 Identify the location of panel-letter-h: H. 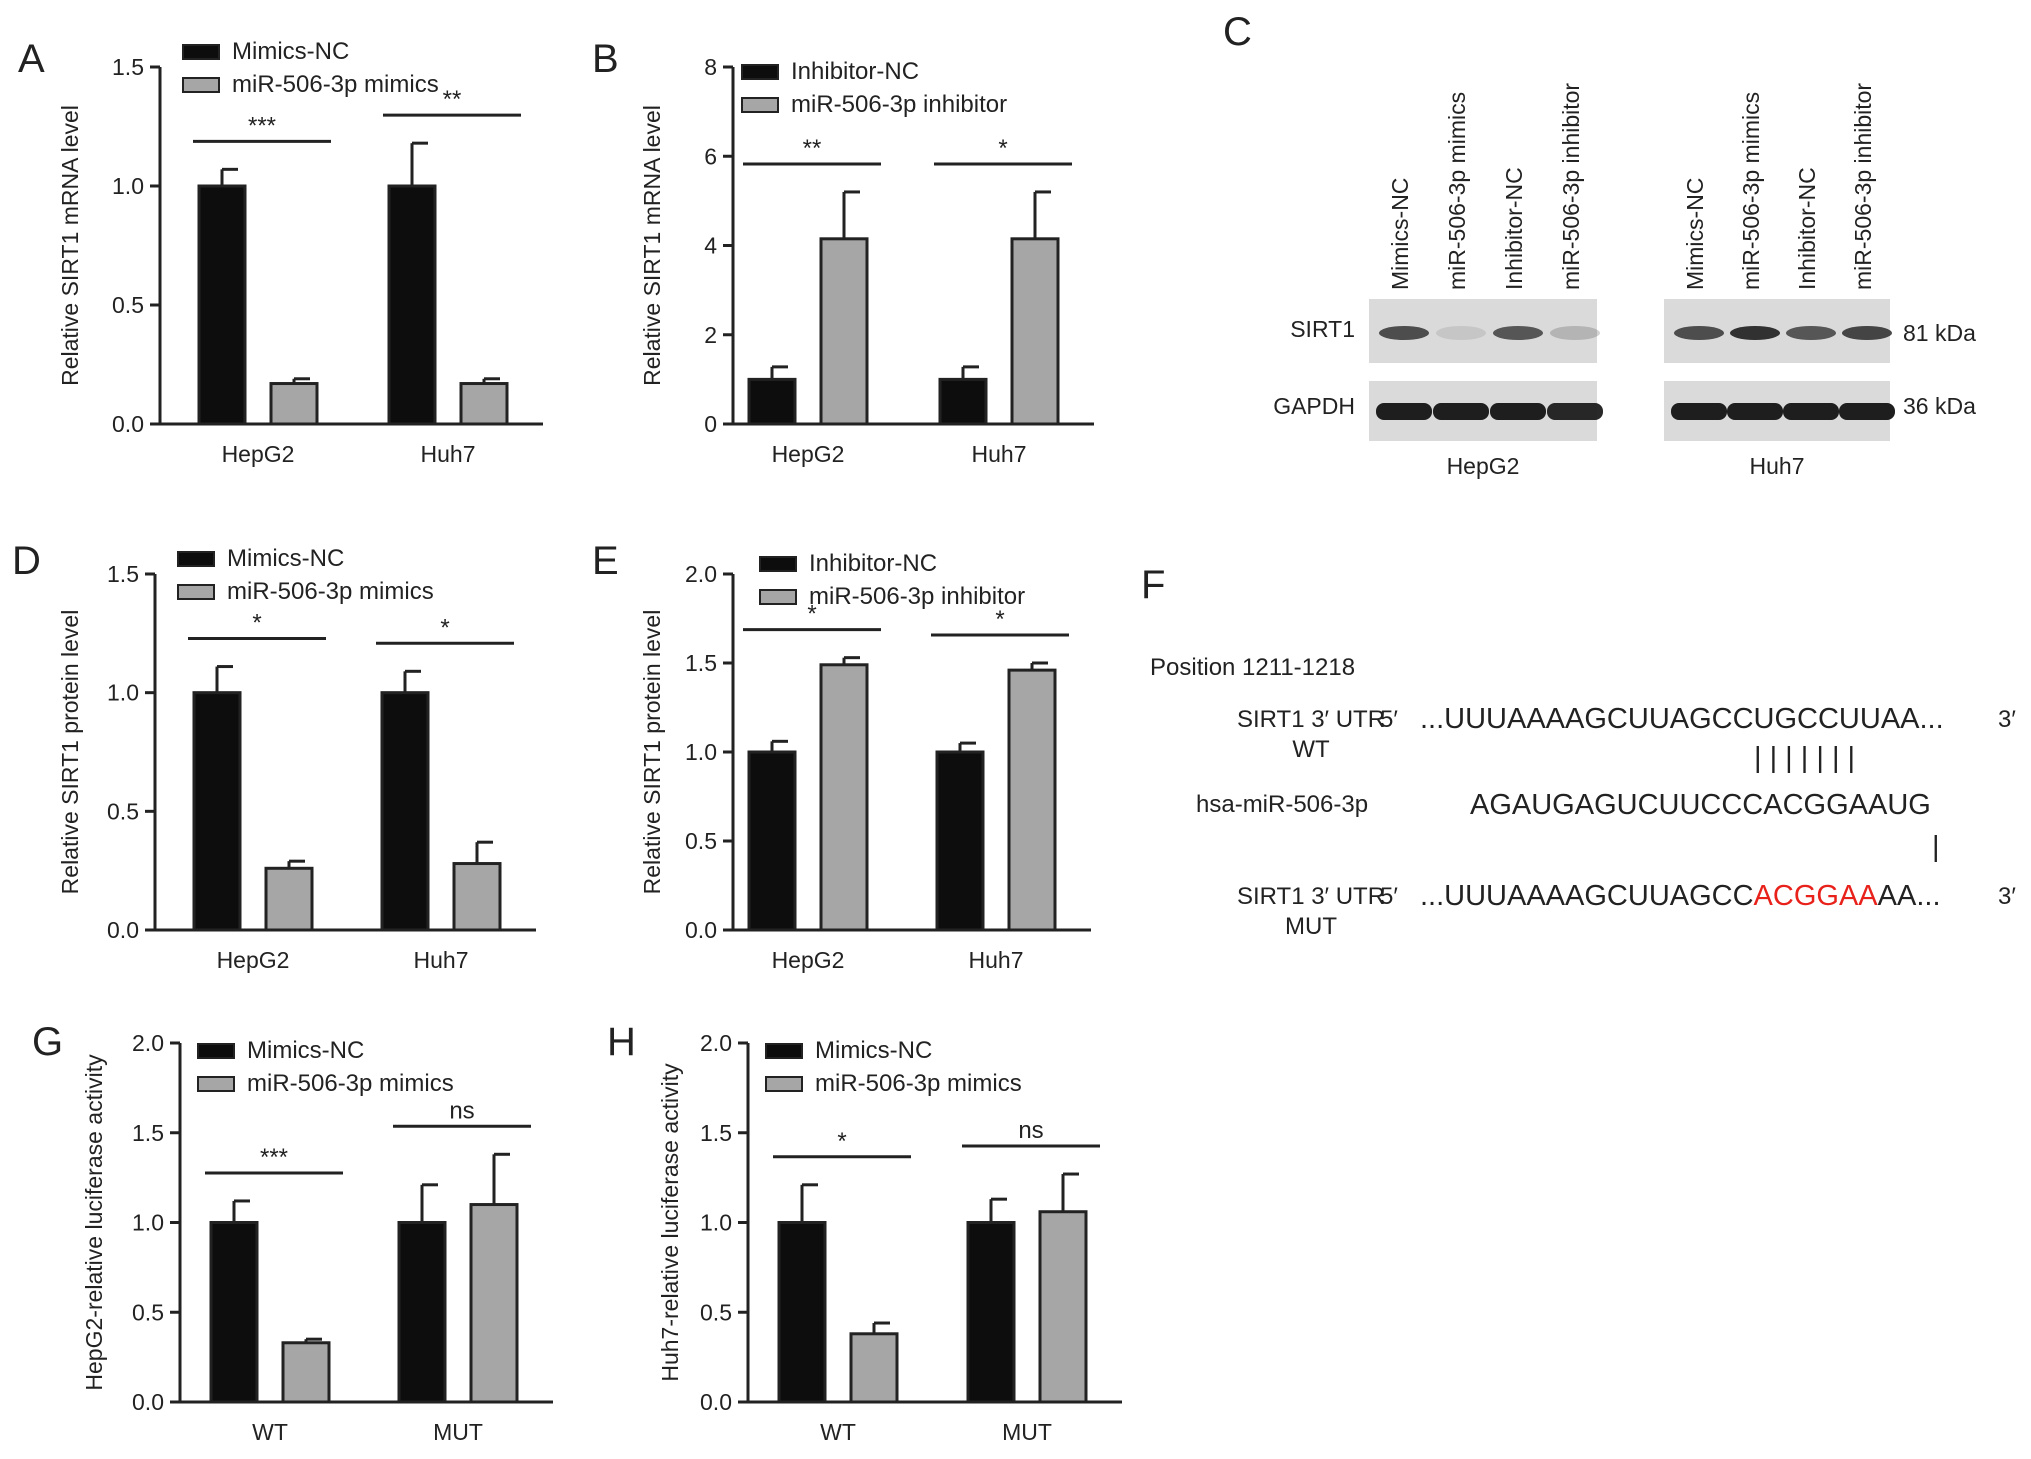
(621, 1042).